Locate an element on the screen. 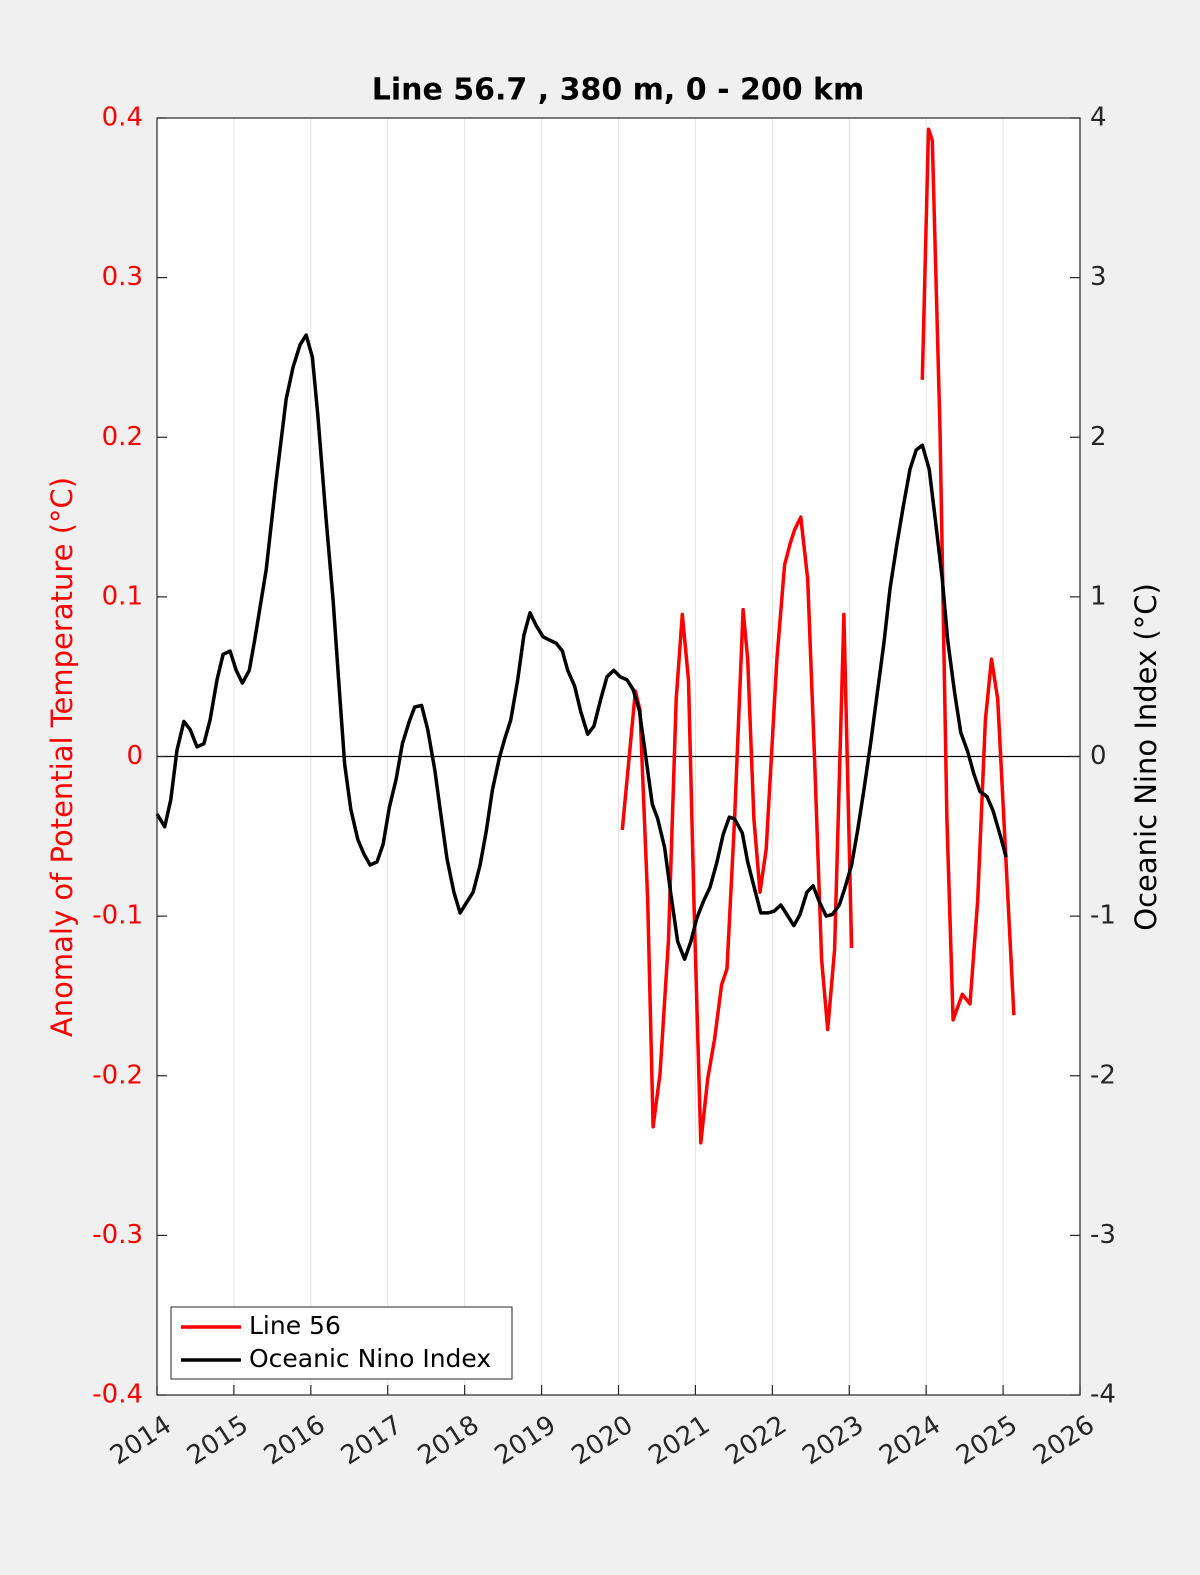  y2-tick-label: 1 is located at coordinates (1098, 596).